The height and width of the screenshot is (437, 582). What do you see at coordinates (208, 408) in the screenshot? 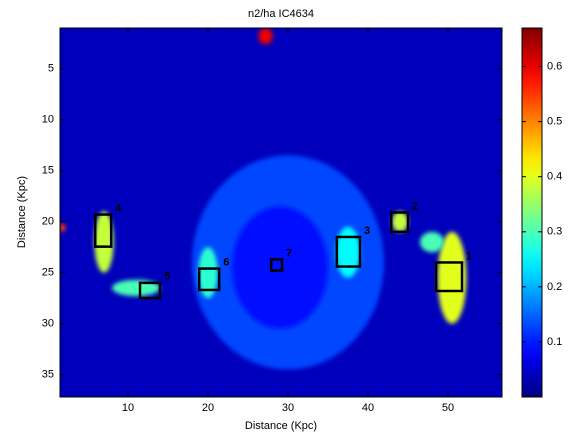
I see `x-tick-label: 20` at bounding box center [208, 408].